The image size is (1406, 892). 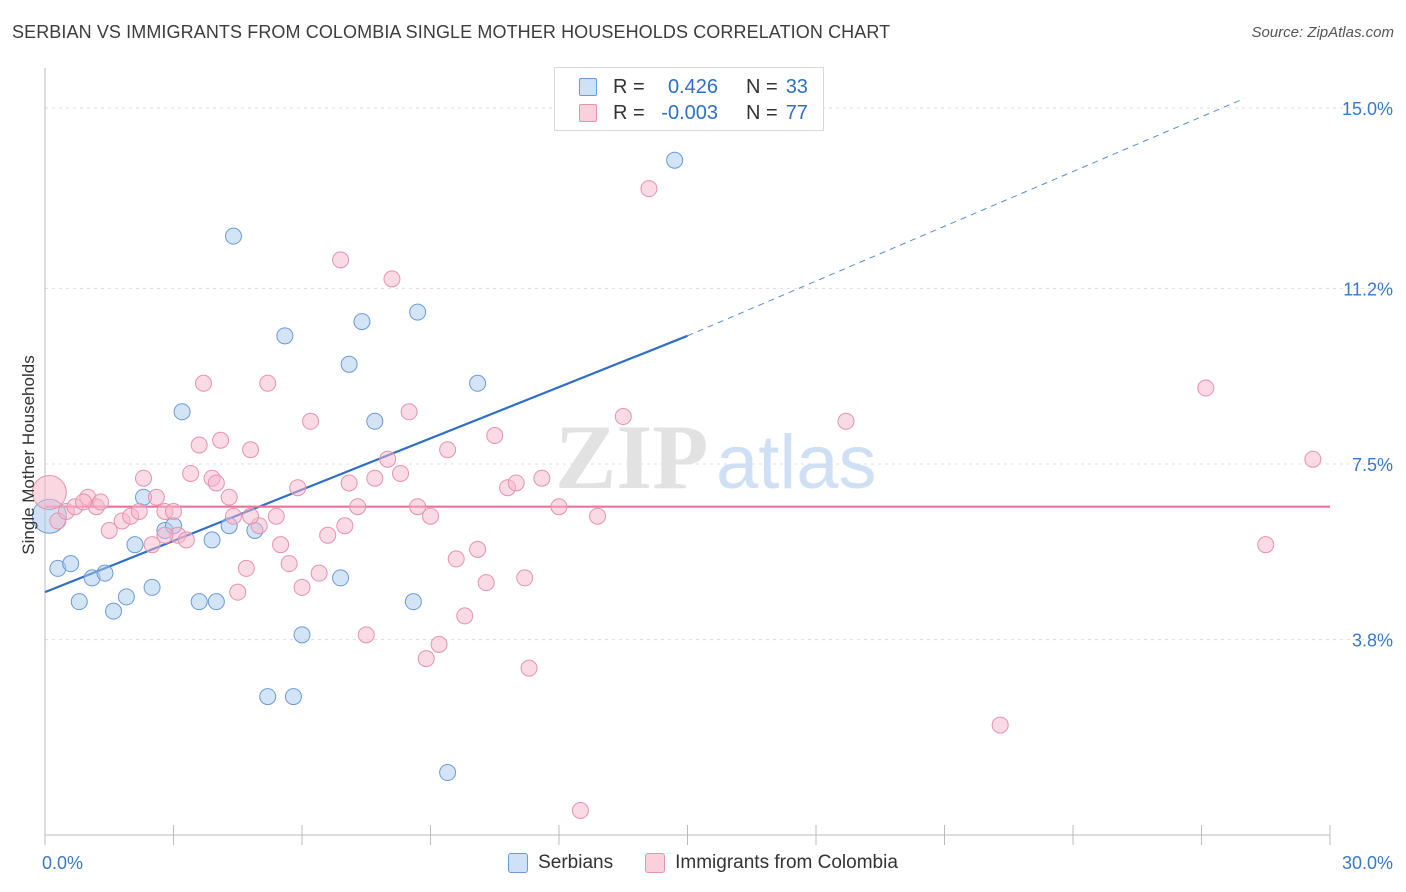 What do you see at coordinates (576, 862) in the screenshot?
I see `bottom-legend-label-serbians: Serbians` at bounding box center [576, 862].